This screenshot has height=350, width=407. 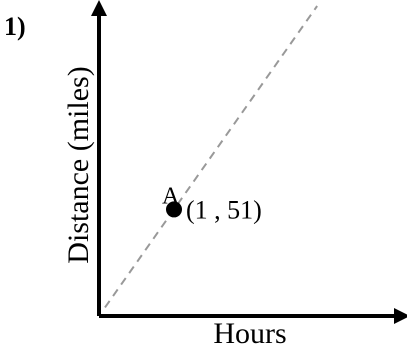 What do you see at coordinates (171, 196) in the screenshot?
I see `point-label: A` at bounding box center [171, 196].